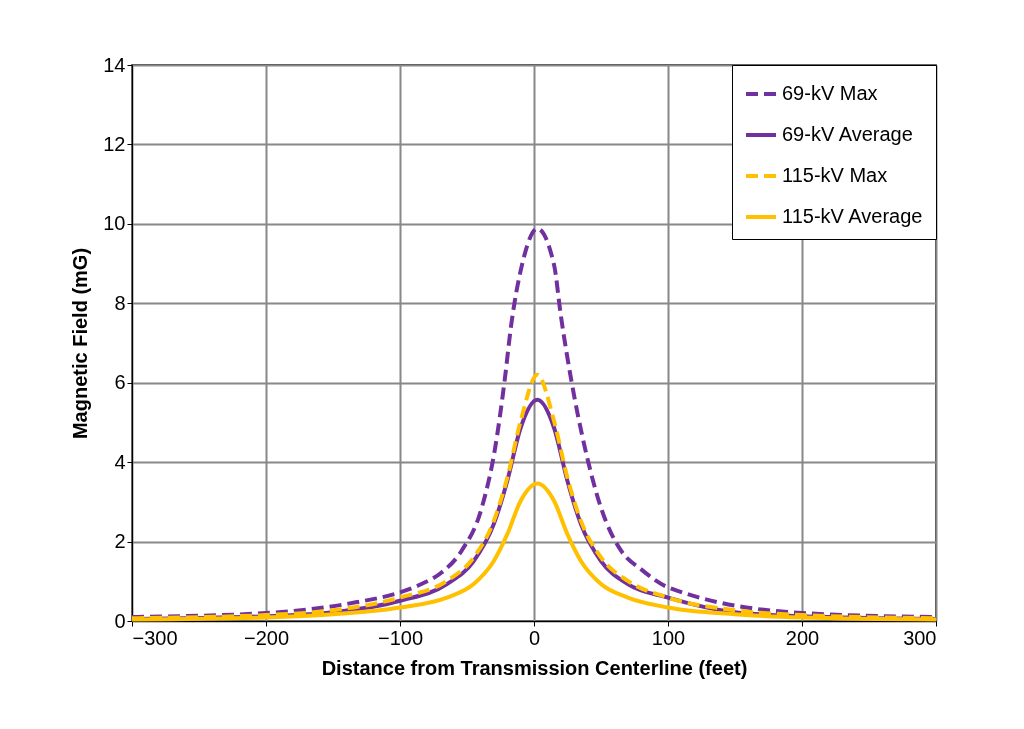  Describe the element at coordinates (120, 541) in the screenshot. I see `y-tick-label: 2` at that location.